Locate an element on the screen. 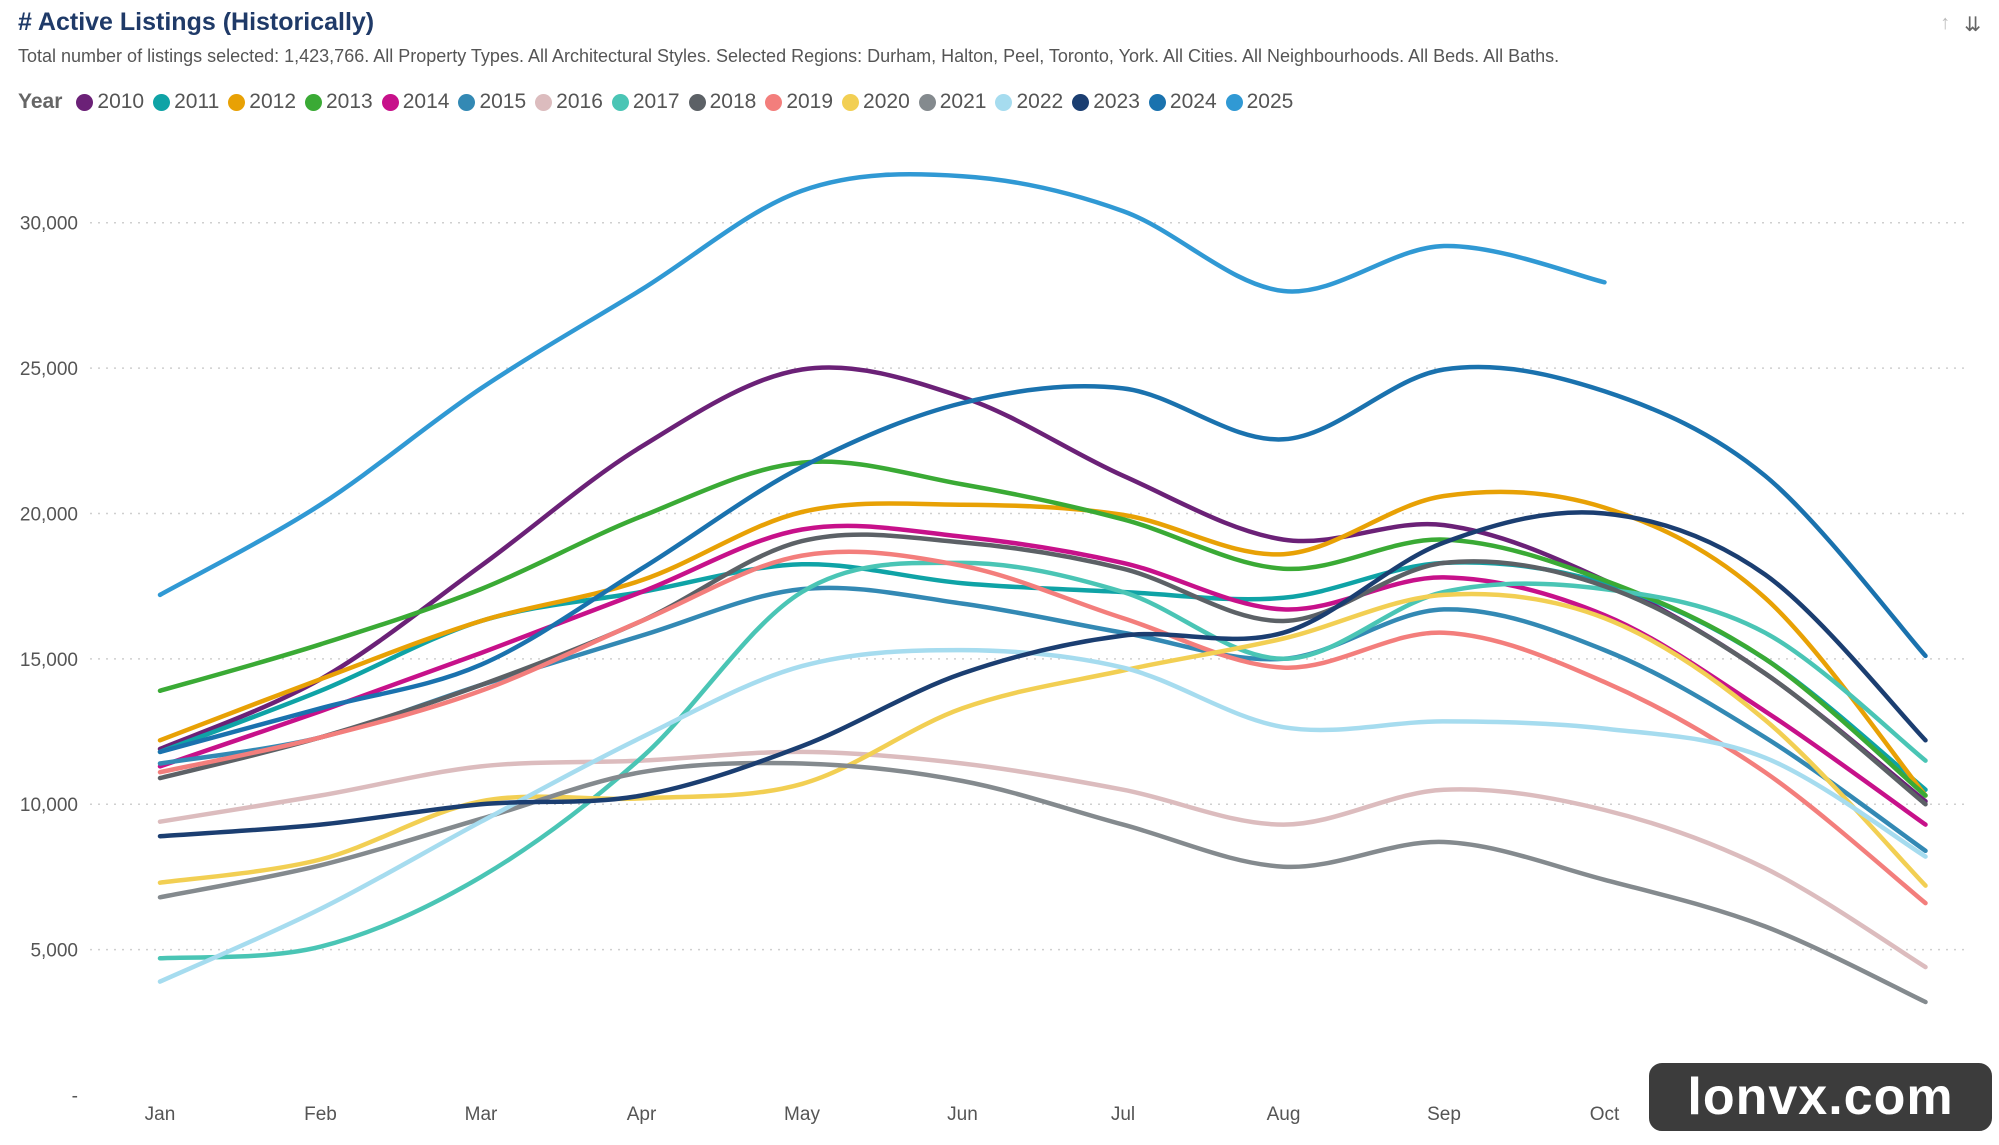 The height and width of the screenshot is (1145, 1999). legend-label: 2019 is located at coordinates (810, 101).